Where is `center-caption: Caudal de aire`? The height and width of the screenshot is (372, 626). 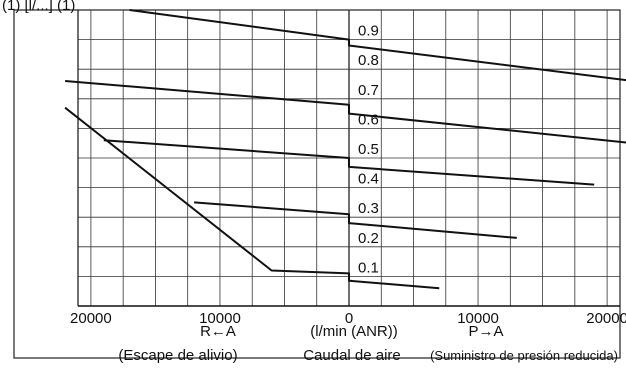 center-caption: Caudal de aire is located at coordinates (352, 355).